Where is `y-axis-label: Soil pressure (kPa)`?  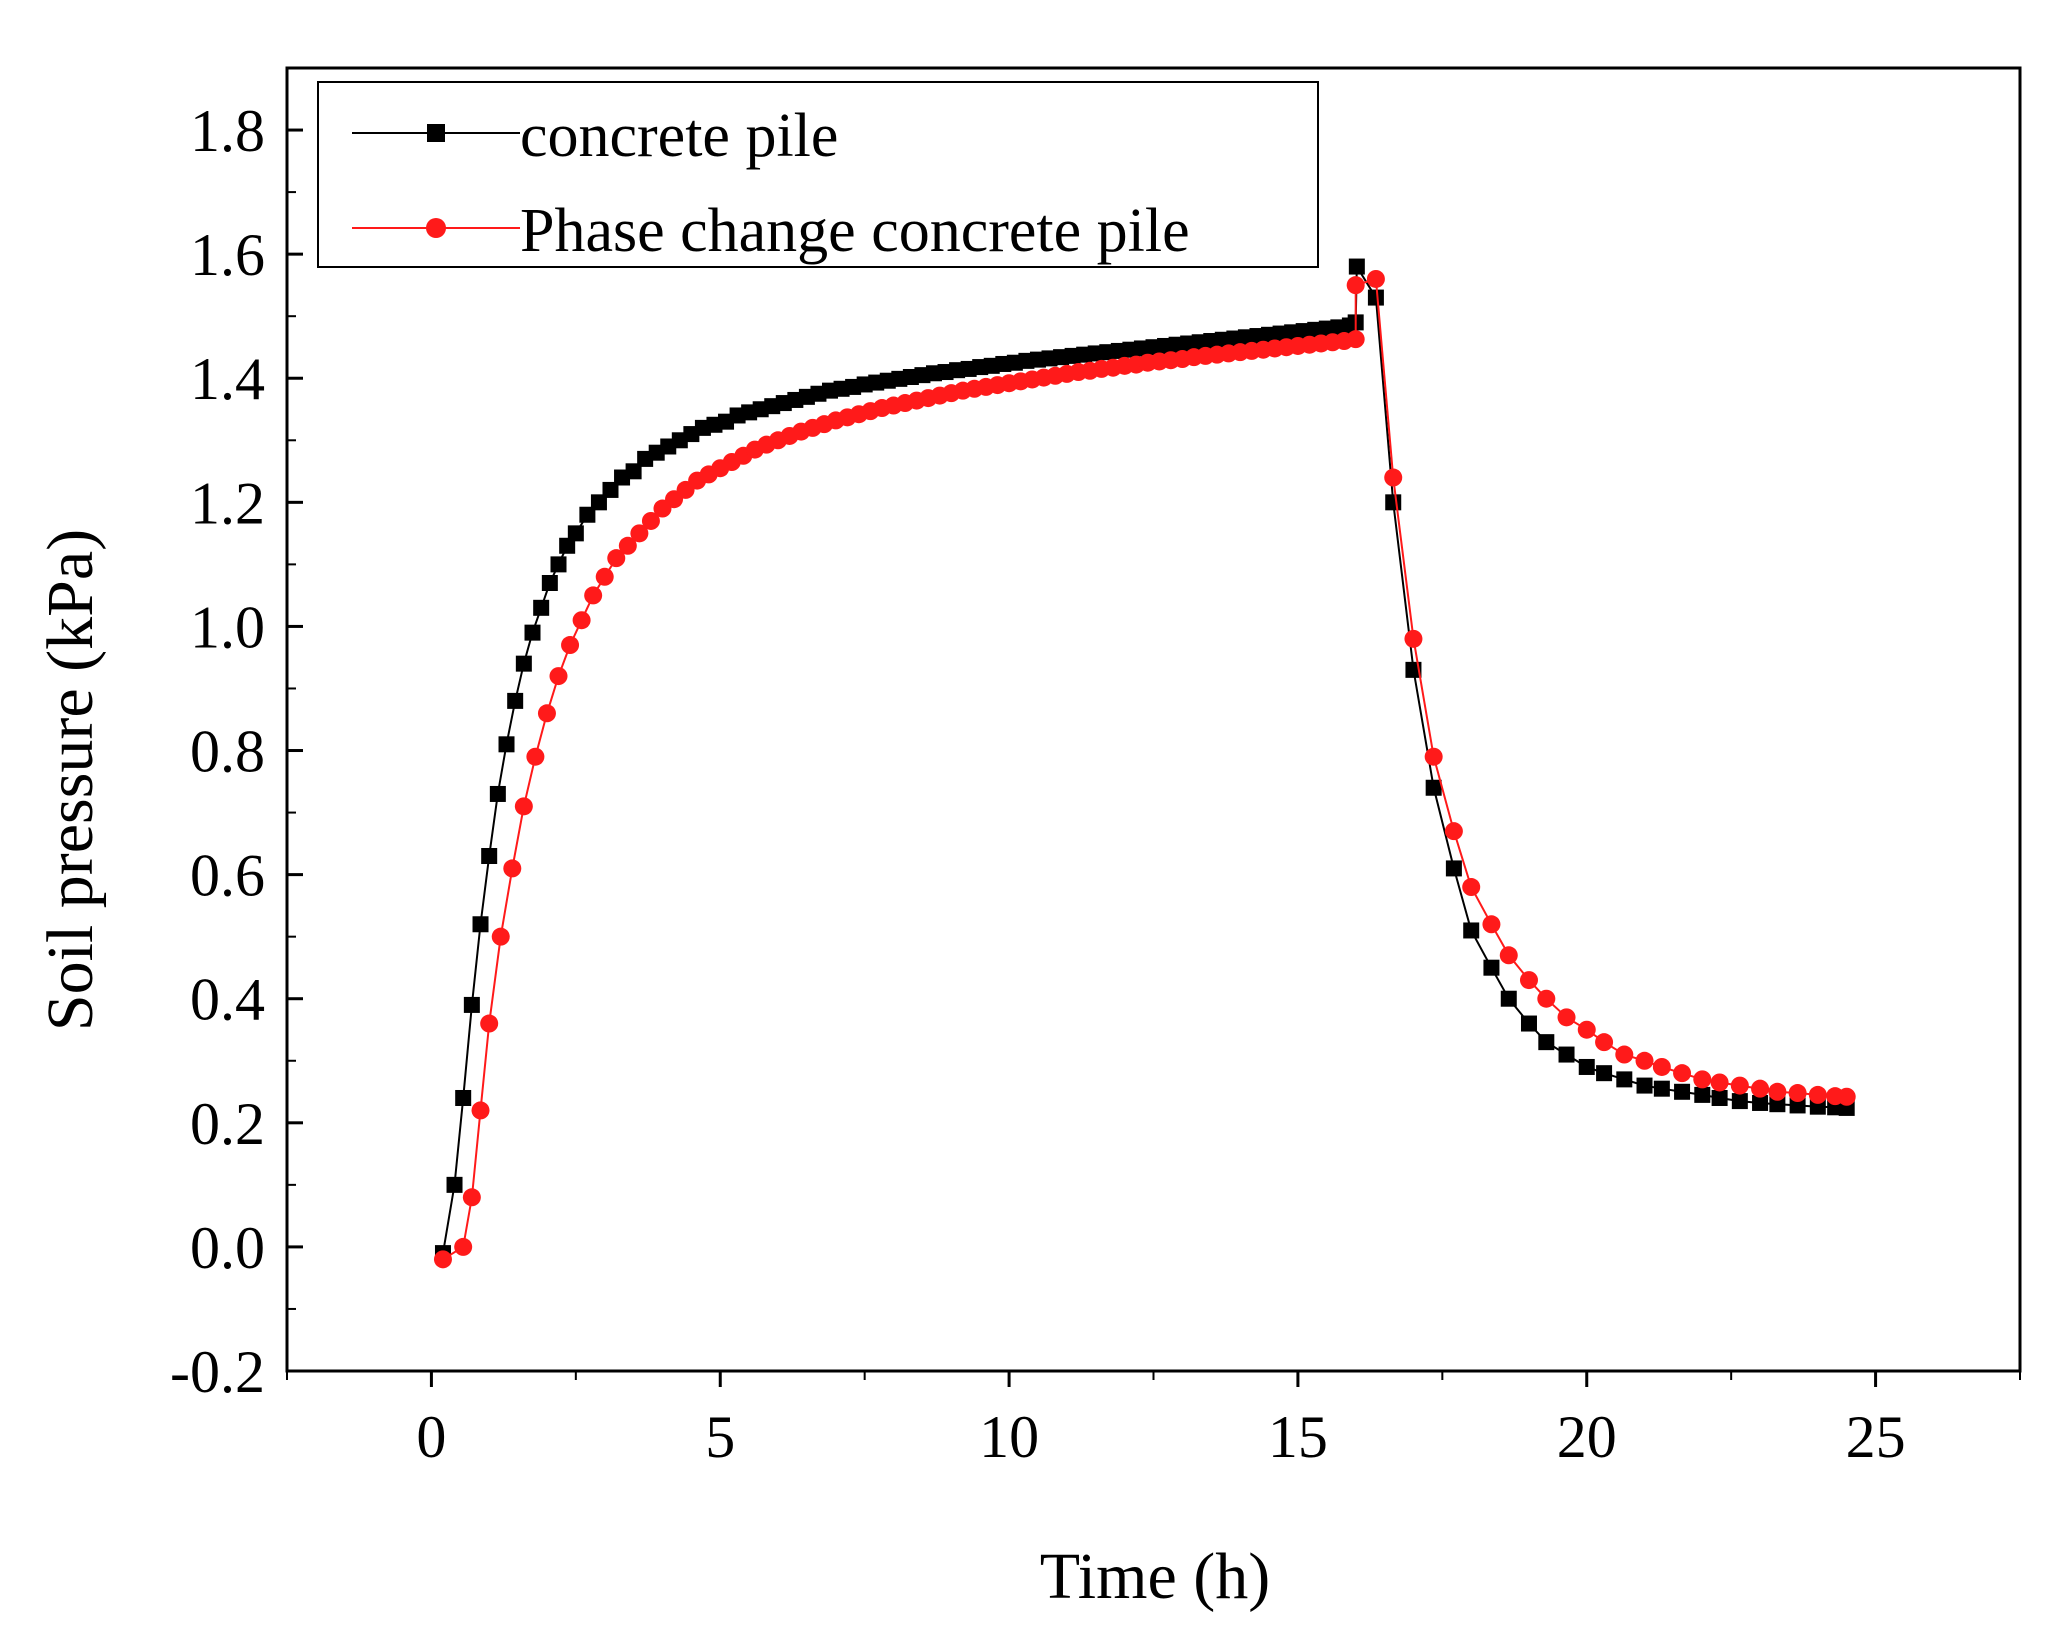 y-axis-label: Soil pressure (kPa) is located at coordinates (70, 780).